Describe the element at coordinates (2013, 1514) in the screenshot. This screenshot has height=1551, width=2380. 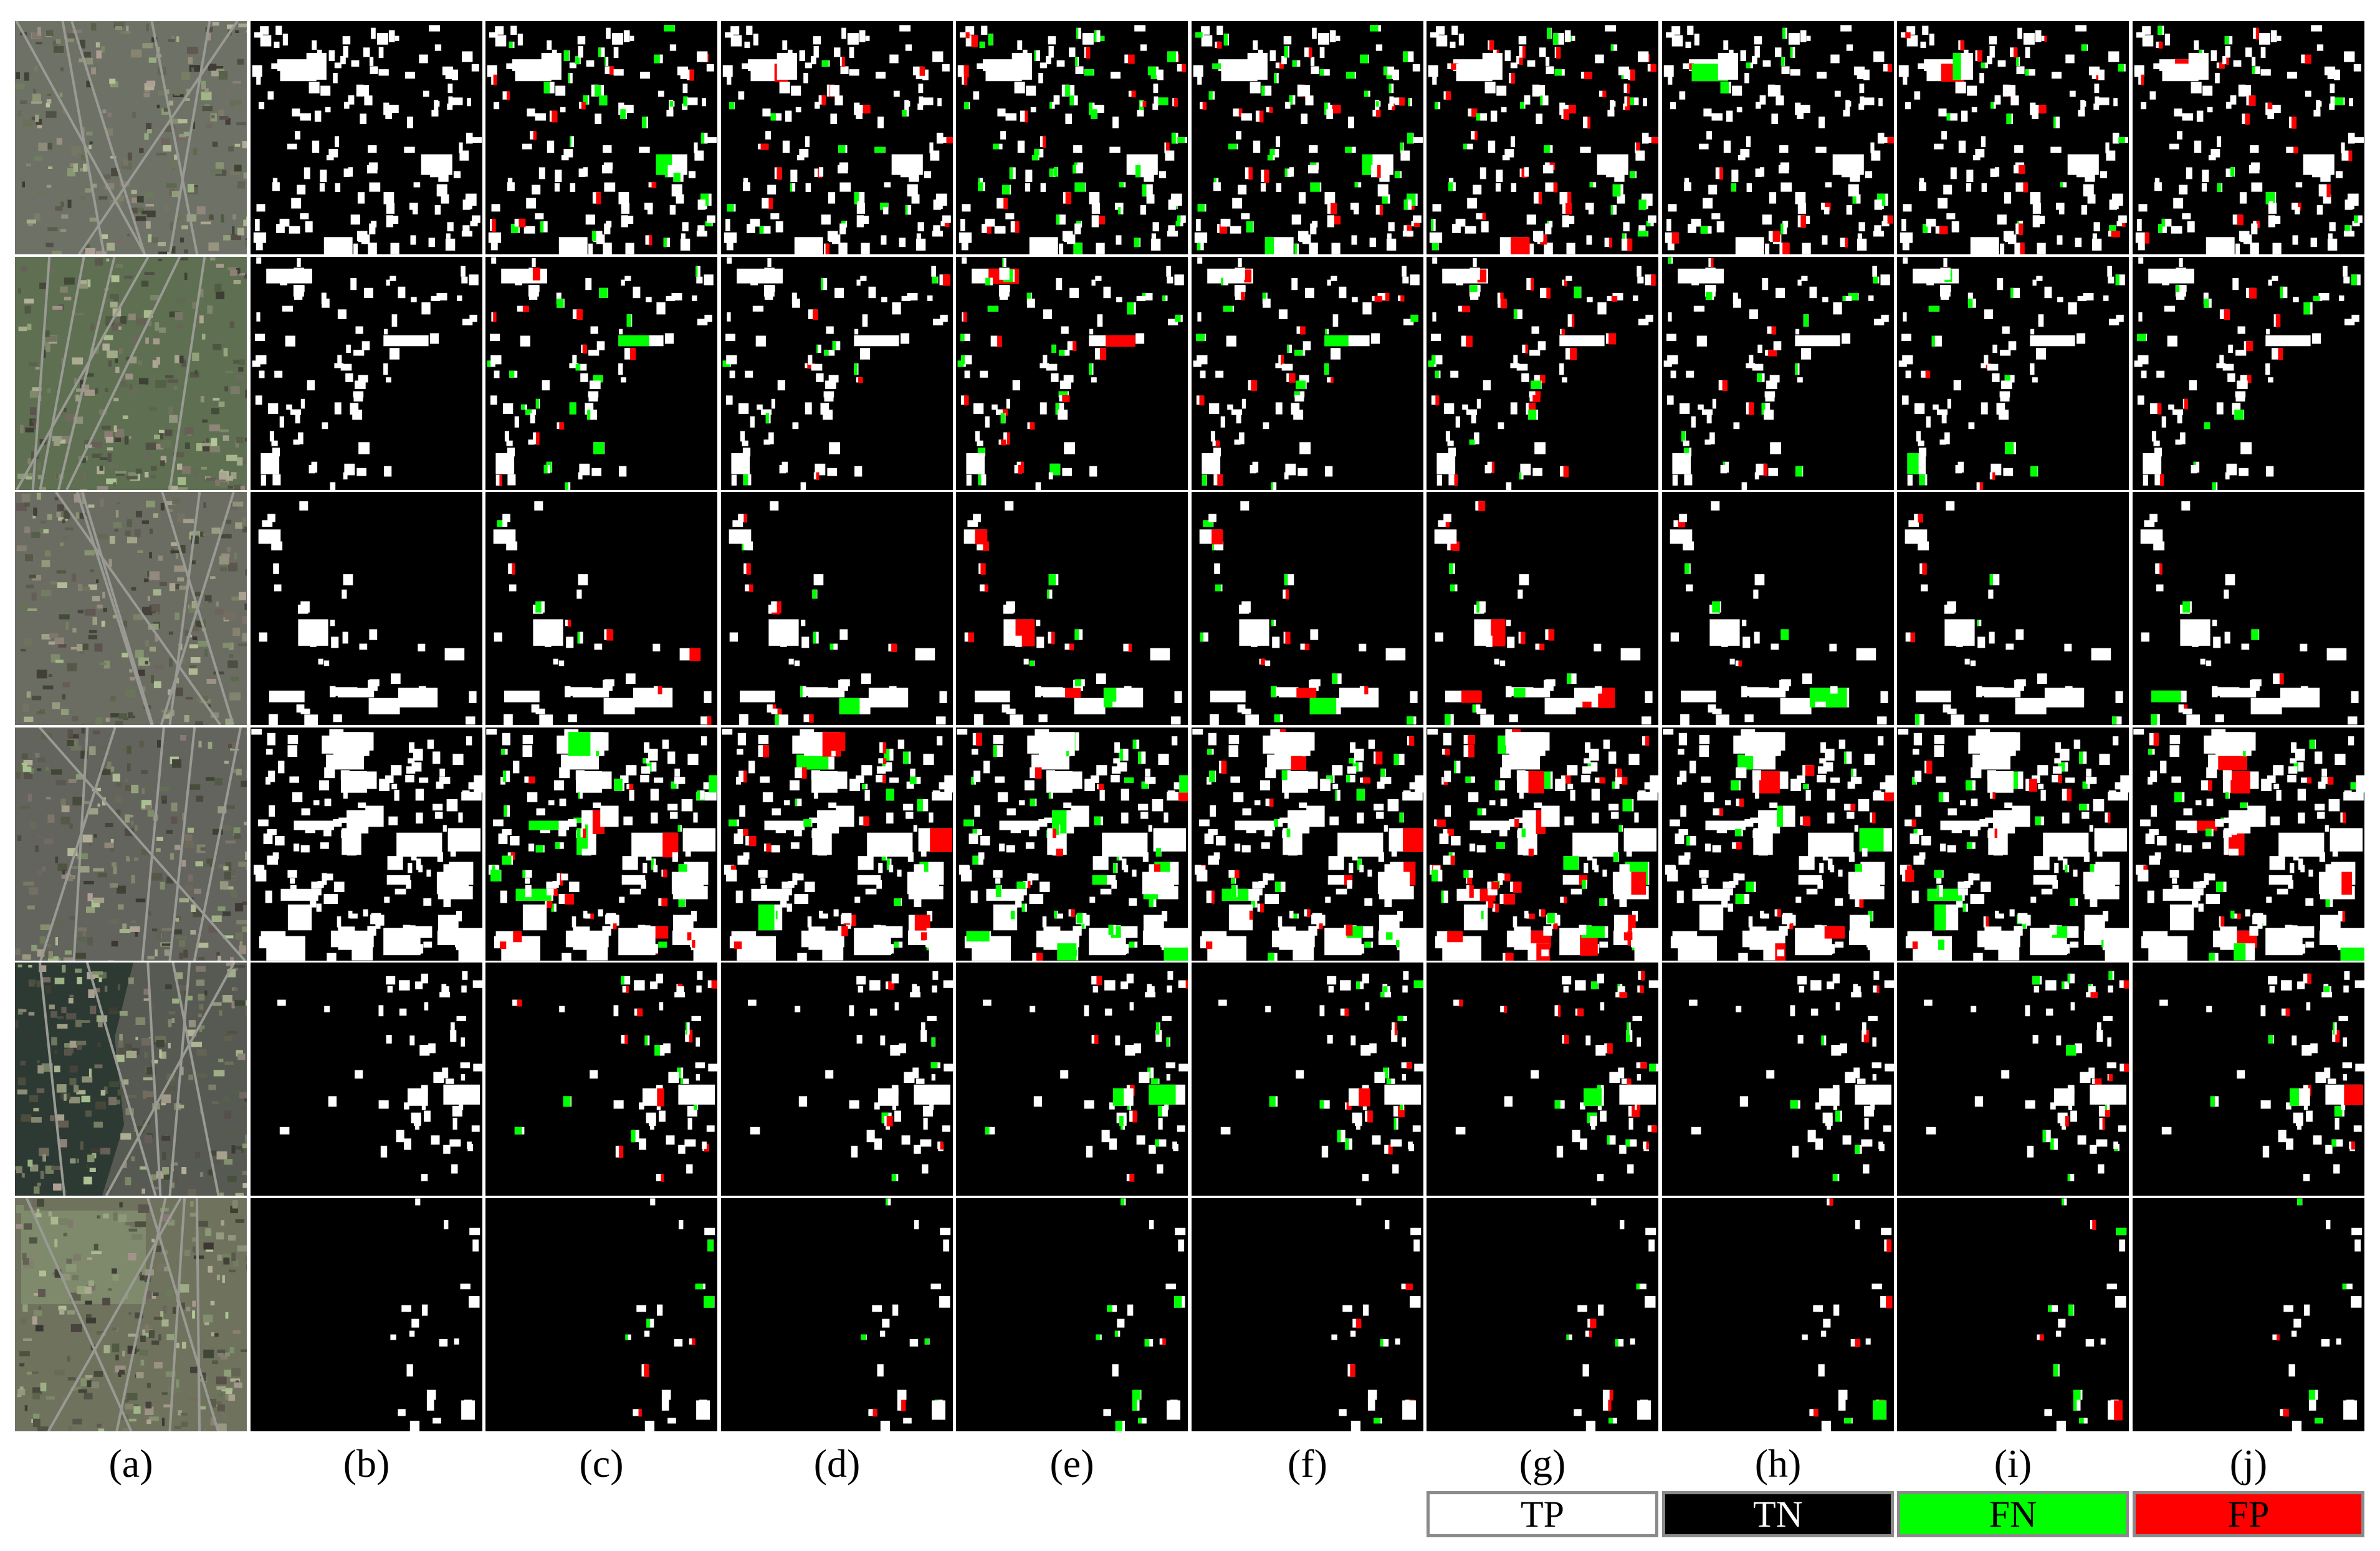
I see `legend-fn: FN` at that location.